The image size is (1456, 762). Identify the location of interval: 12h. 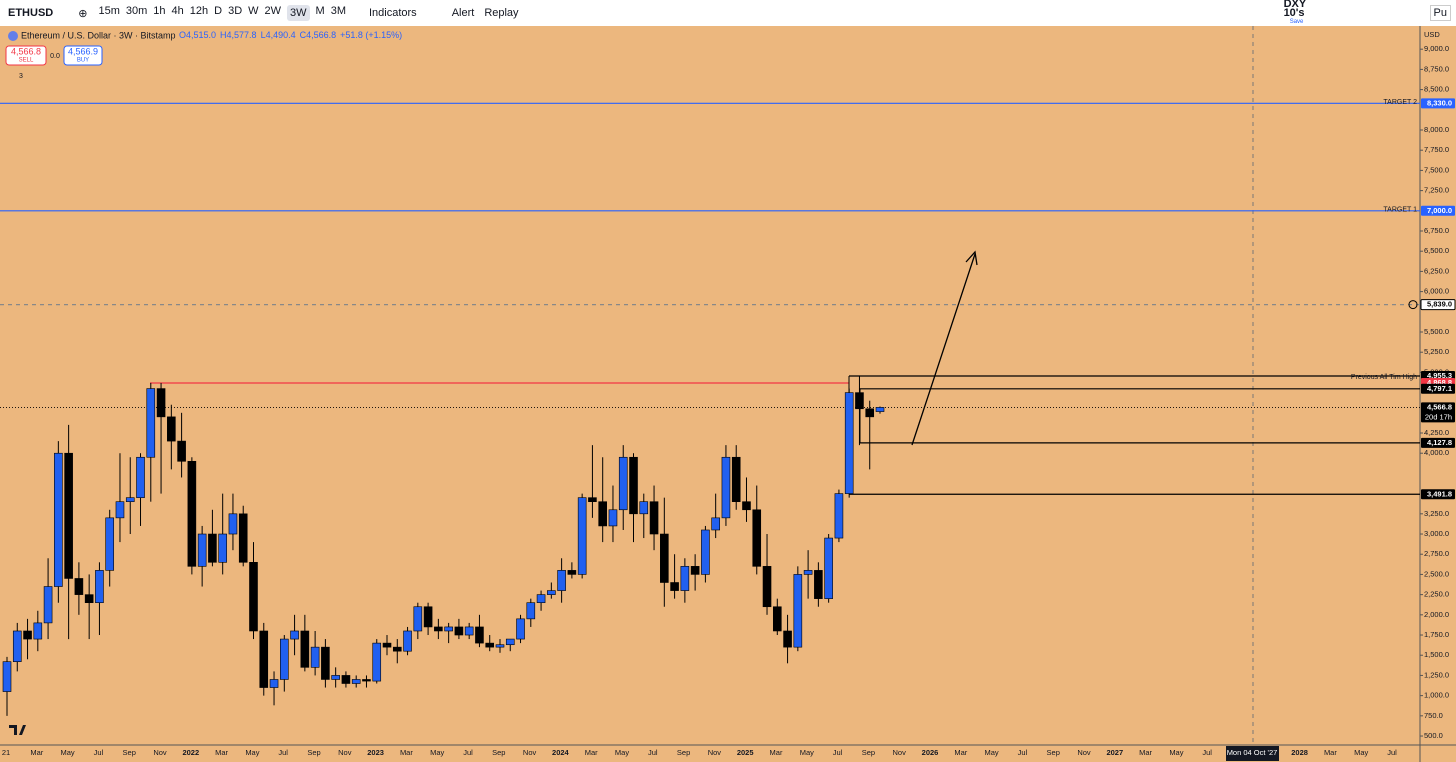
(199, 11).